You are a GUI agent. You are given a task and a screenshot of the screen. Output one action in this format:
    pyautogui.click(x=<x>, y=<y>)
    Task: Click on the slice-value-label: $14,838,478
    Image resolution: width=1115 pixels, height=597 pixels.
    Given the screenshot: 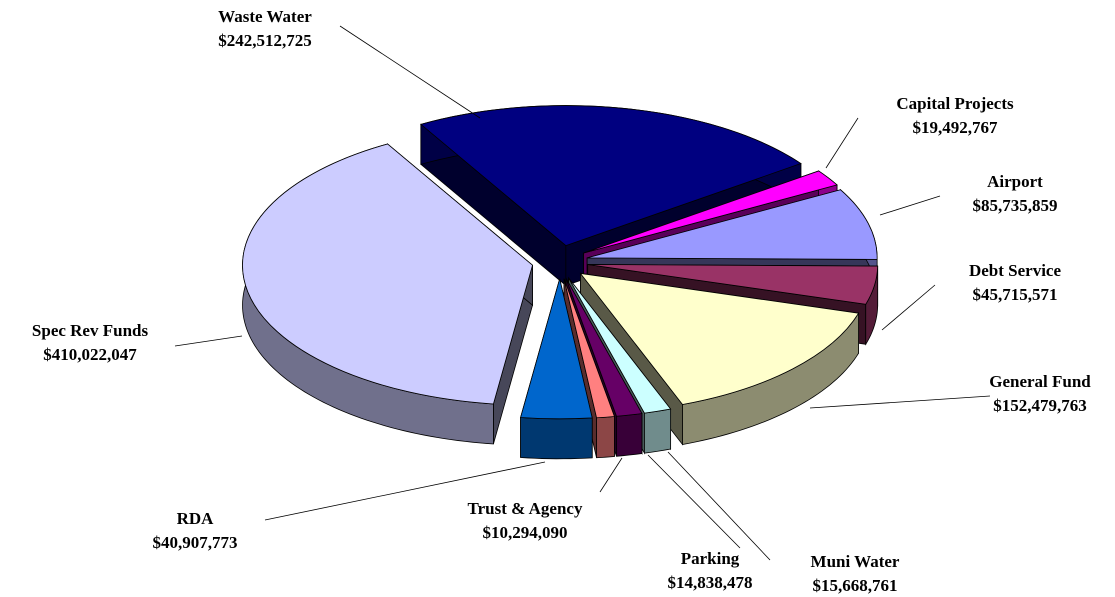 What is the action you would take?
    pyautogui.click(x=710, y=582)
    